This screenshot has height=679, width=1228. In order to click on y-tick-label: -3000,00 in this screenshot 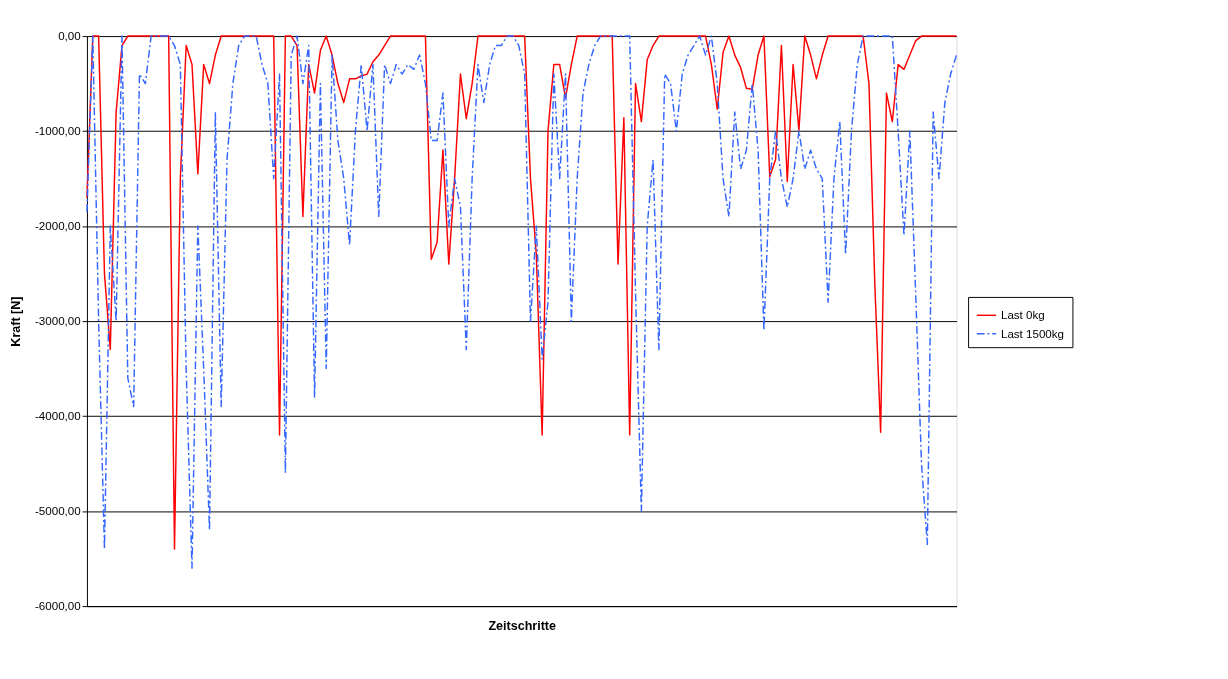, I will do `click(57, 321)`.